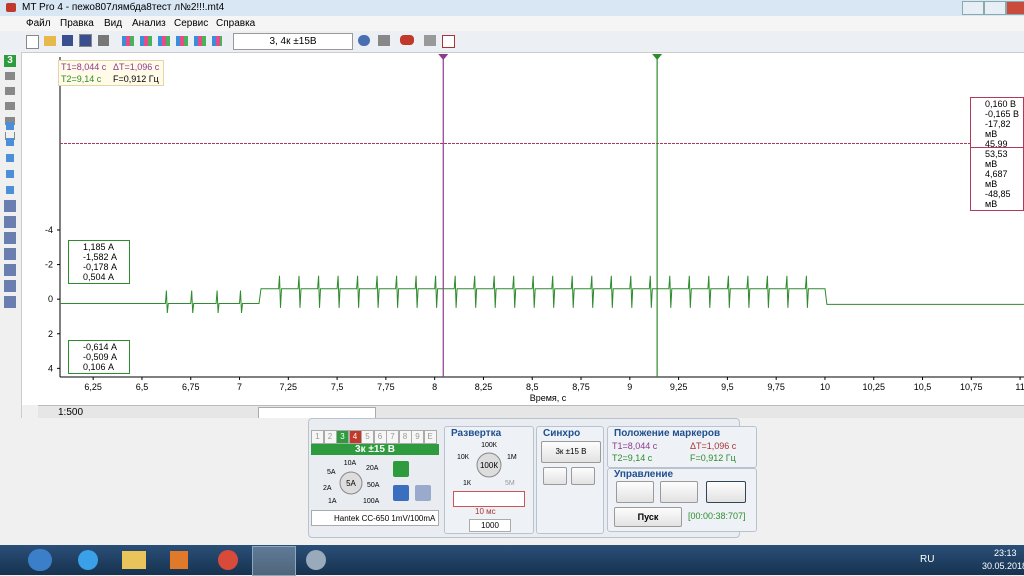 This screenshot has height=576, width=1024. Describe the element at coordinates (489, 499) in the screenshot. I see `sweep-wave` at that location.